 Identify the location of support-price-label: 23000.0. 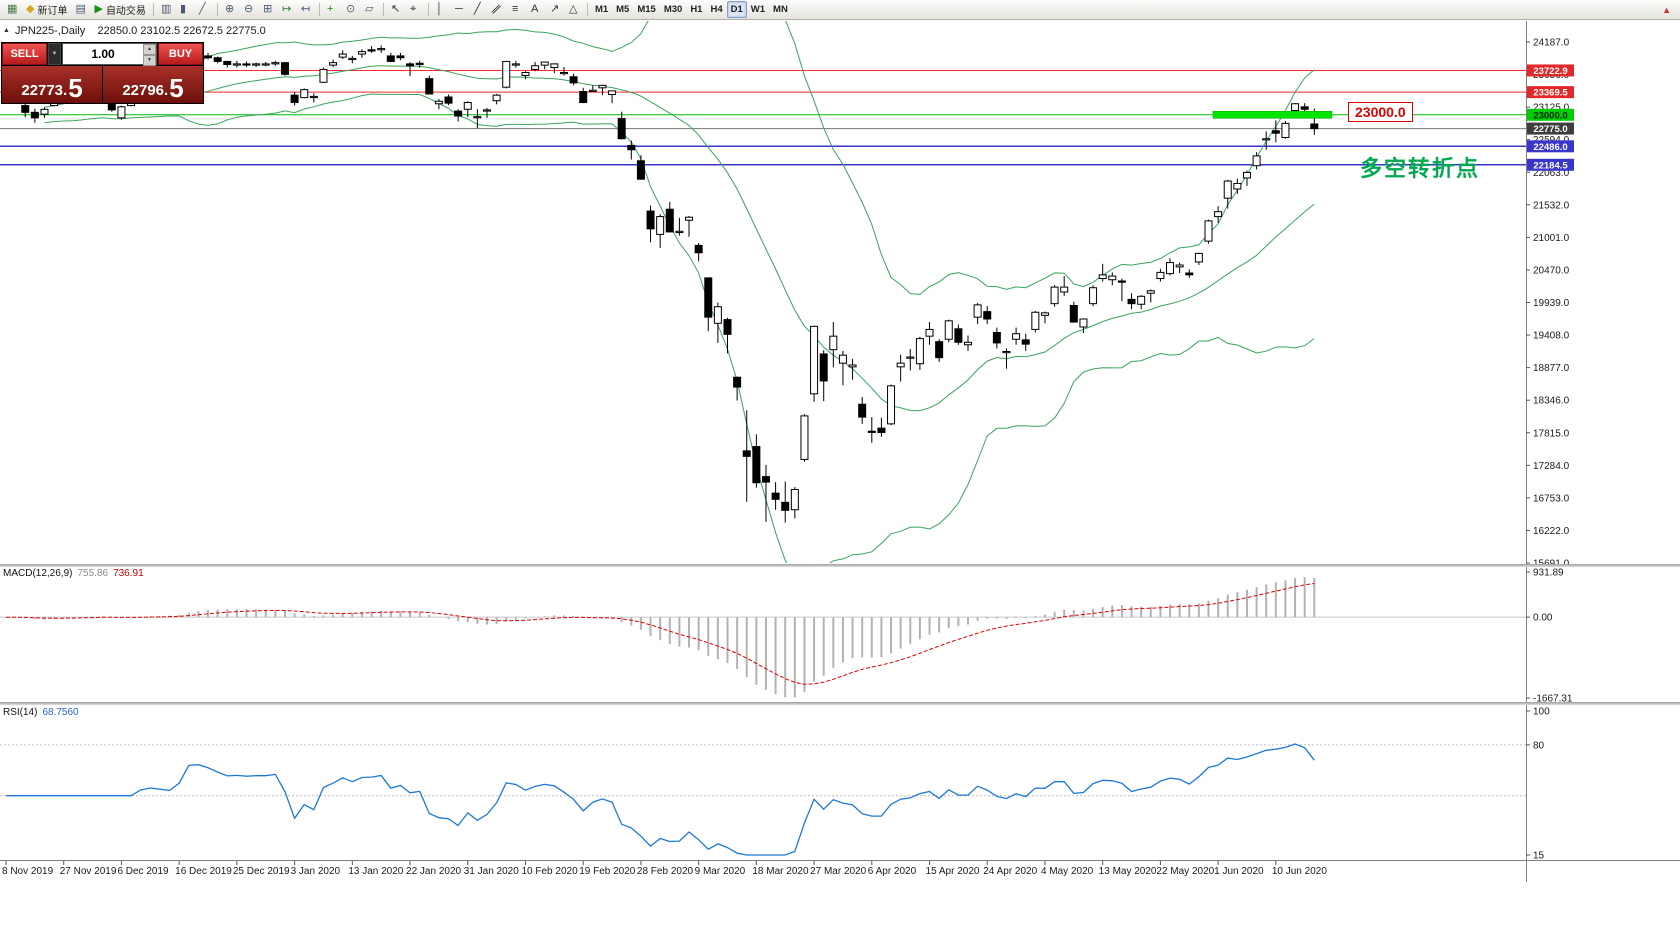
(1380, 112).